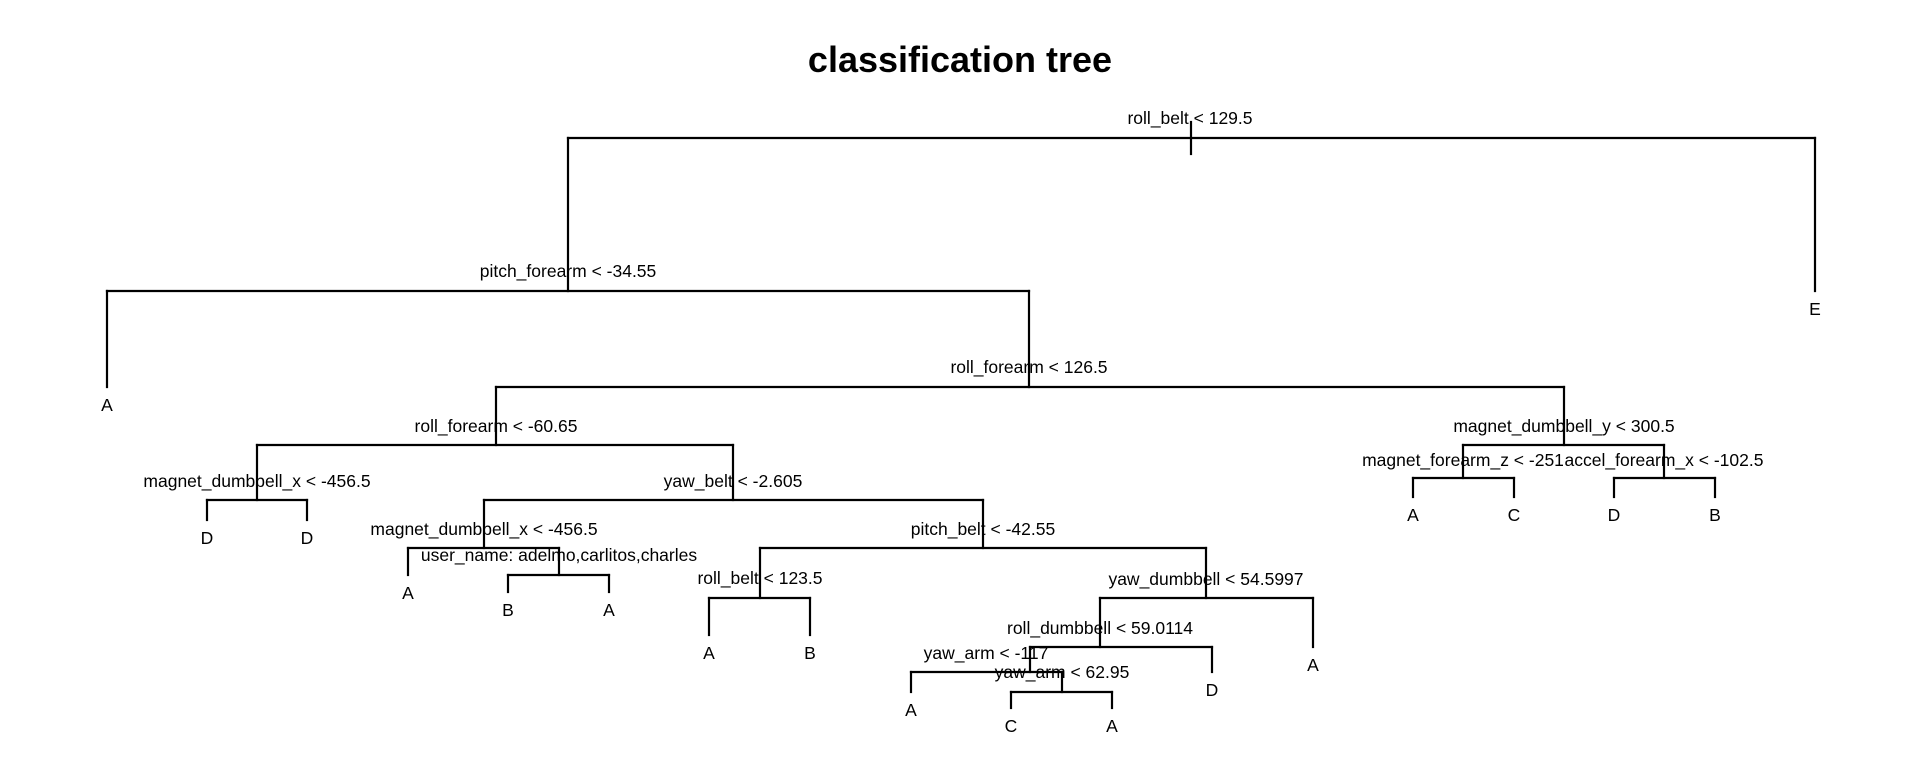 This screenshot has height=768, width=1920. What do you see at coordinates (960, 59) in the screenshot?
I see `diagram-title: classification tree` at bounding box center [960, 59].